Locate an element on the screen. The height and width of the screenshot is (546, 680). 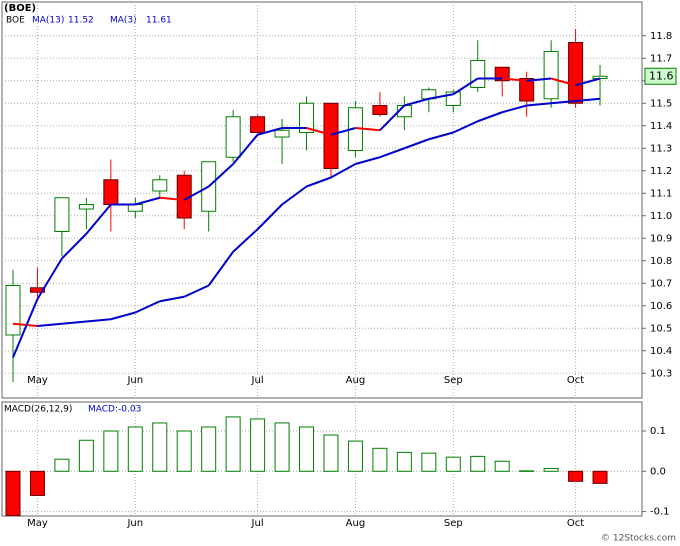
y-tick-label: 11.7 is located at coordinates (661, 58).